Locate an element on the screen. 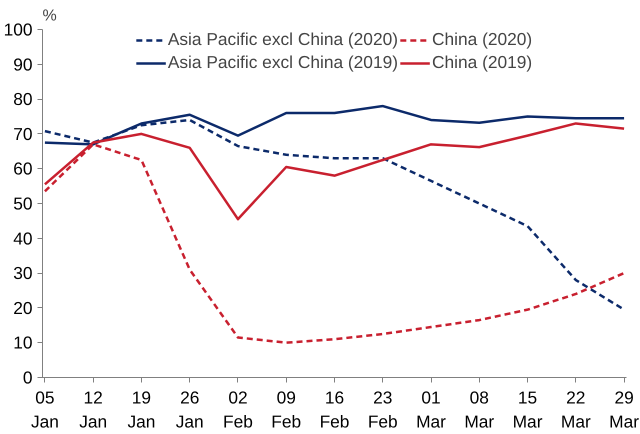 This screenshot has width=640, height=434. legend-label: China (2020) is located at coordinates (482, 39).